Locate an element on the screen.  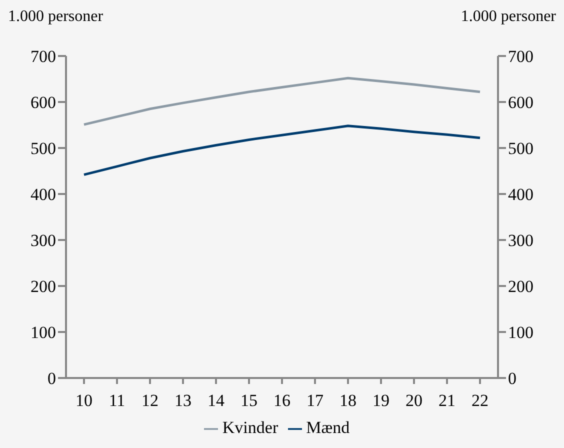
y2-tick-label: 400 is located at coordinates (521, 194).